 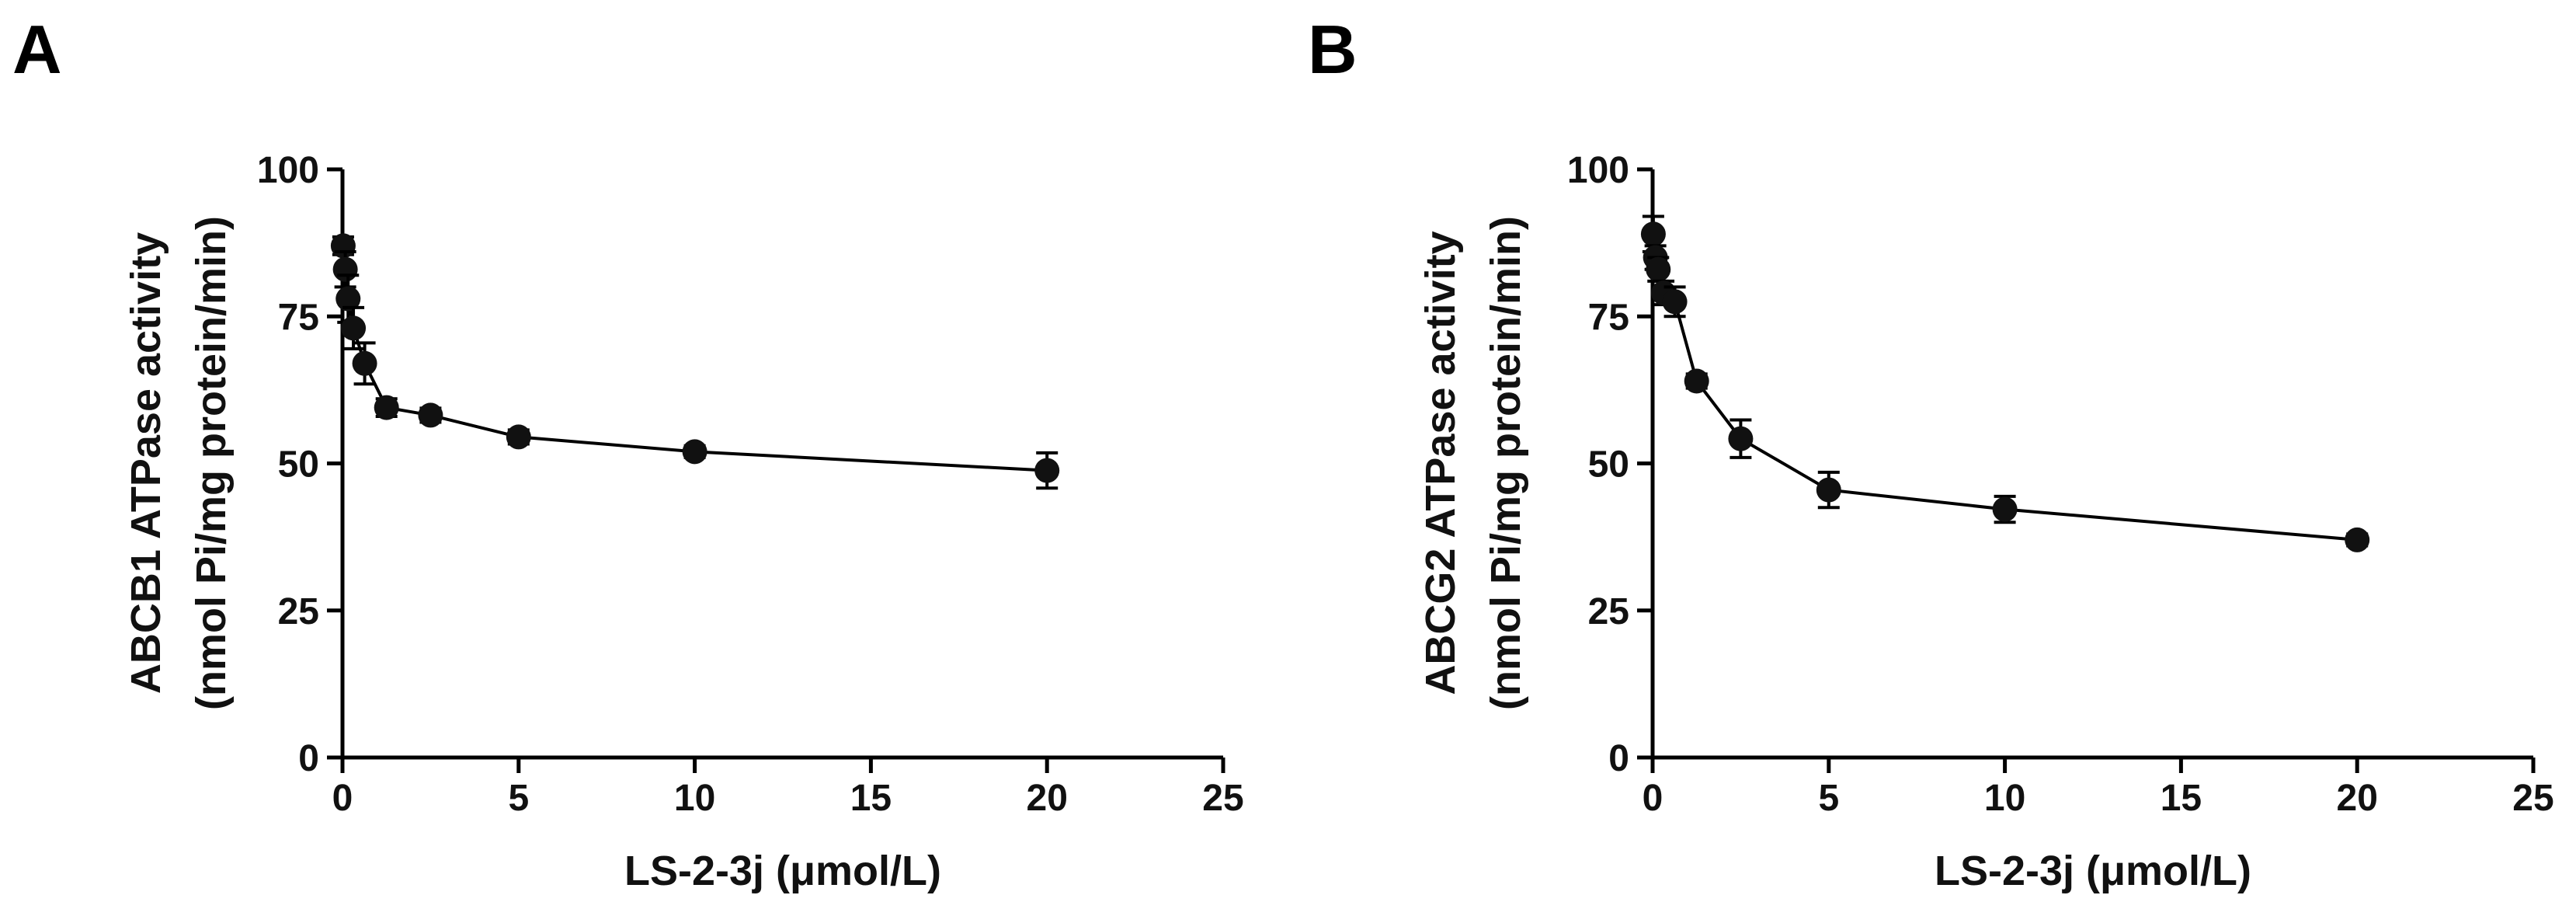 I want to click on panel-label: A, so click(x=37, y=49).